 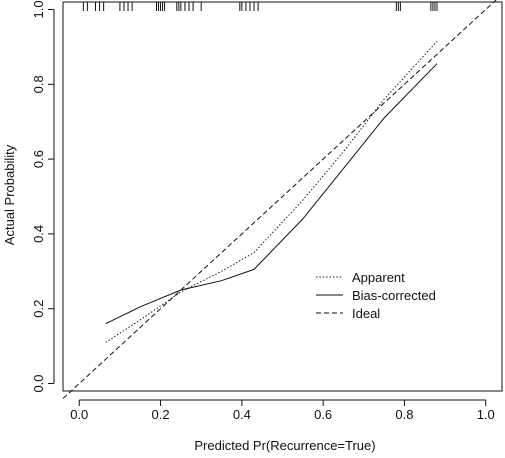 What do you see at coordinates (378, 277) in the screenshot?
I see `legend-label-apparent: Apparent` at bounding box center [378, 277].